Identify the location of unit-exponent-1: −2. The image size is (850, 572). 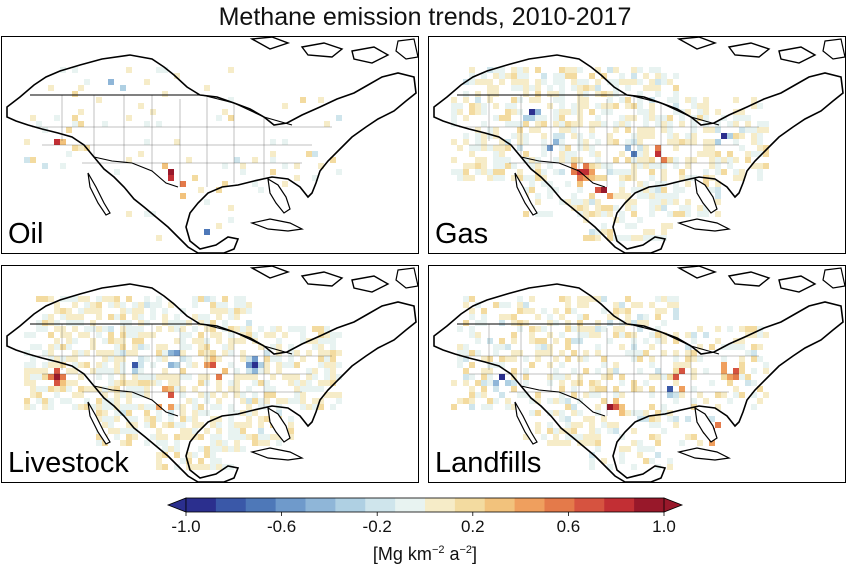
(438, 550).